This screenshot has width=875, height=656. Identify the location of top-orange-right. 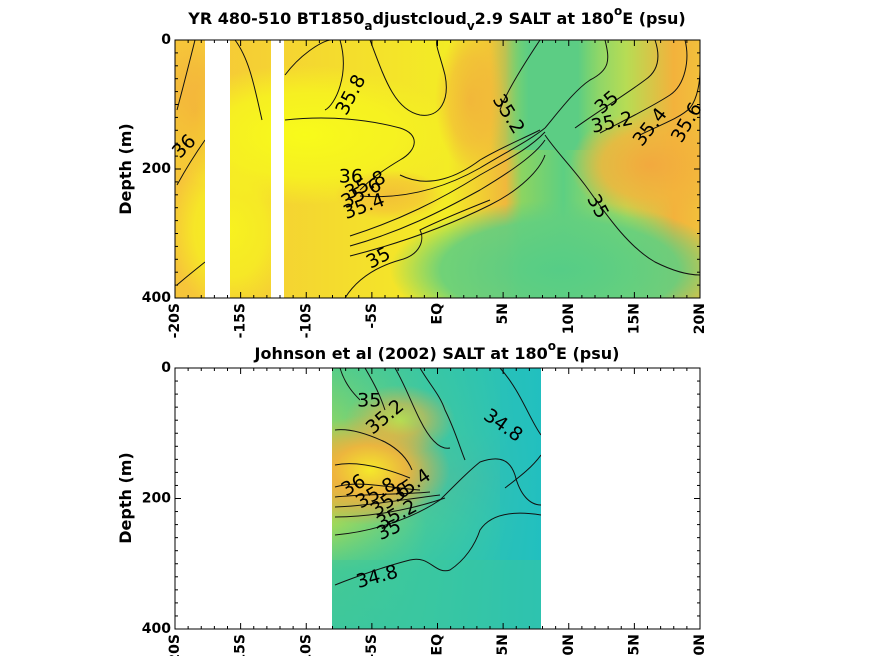
(635, 165).